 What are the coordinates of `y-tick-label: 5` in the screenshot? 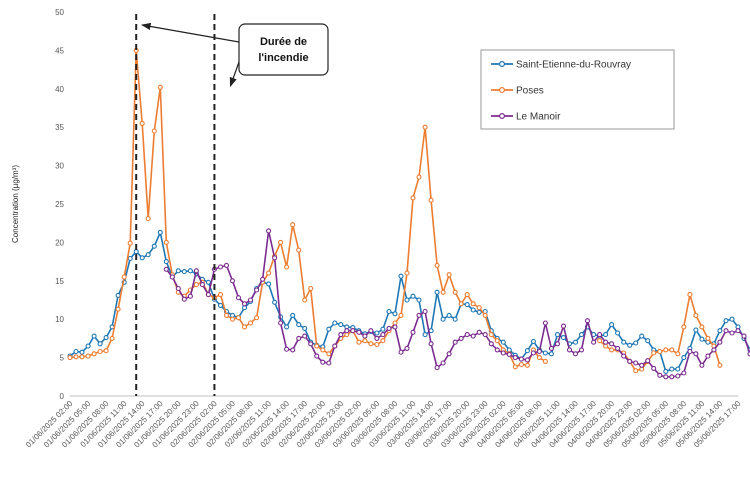 It's located at (62, 358).